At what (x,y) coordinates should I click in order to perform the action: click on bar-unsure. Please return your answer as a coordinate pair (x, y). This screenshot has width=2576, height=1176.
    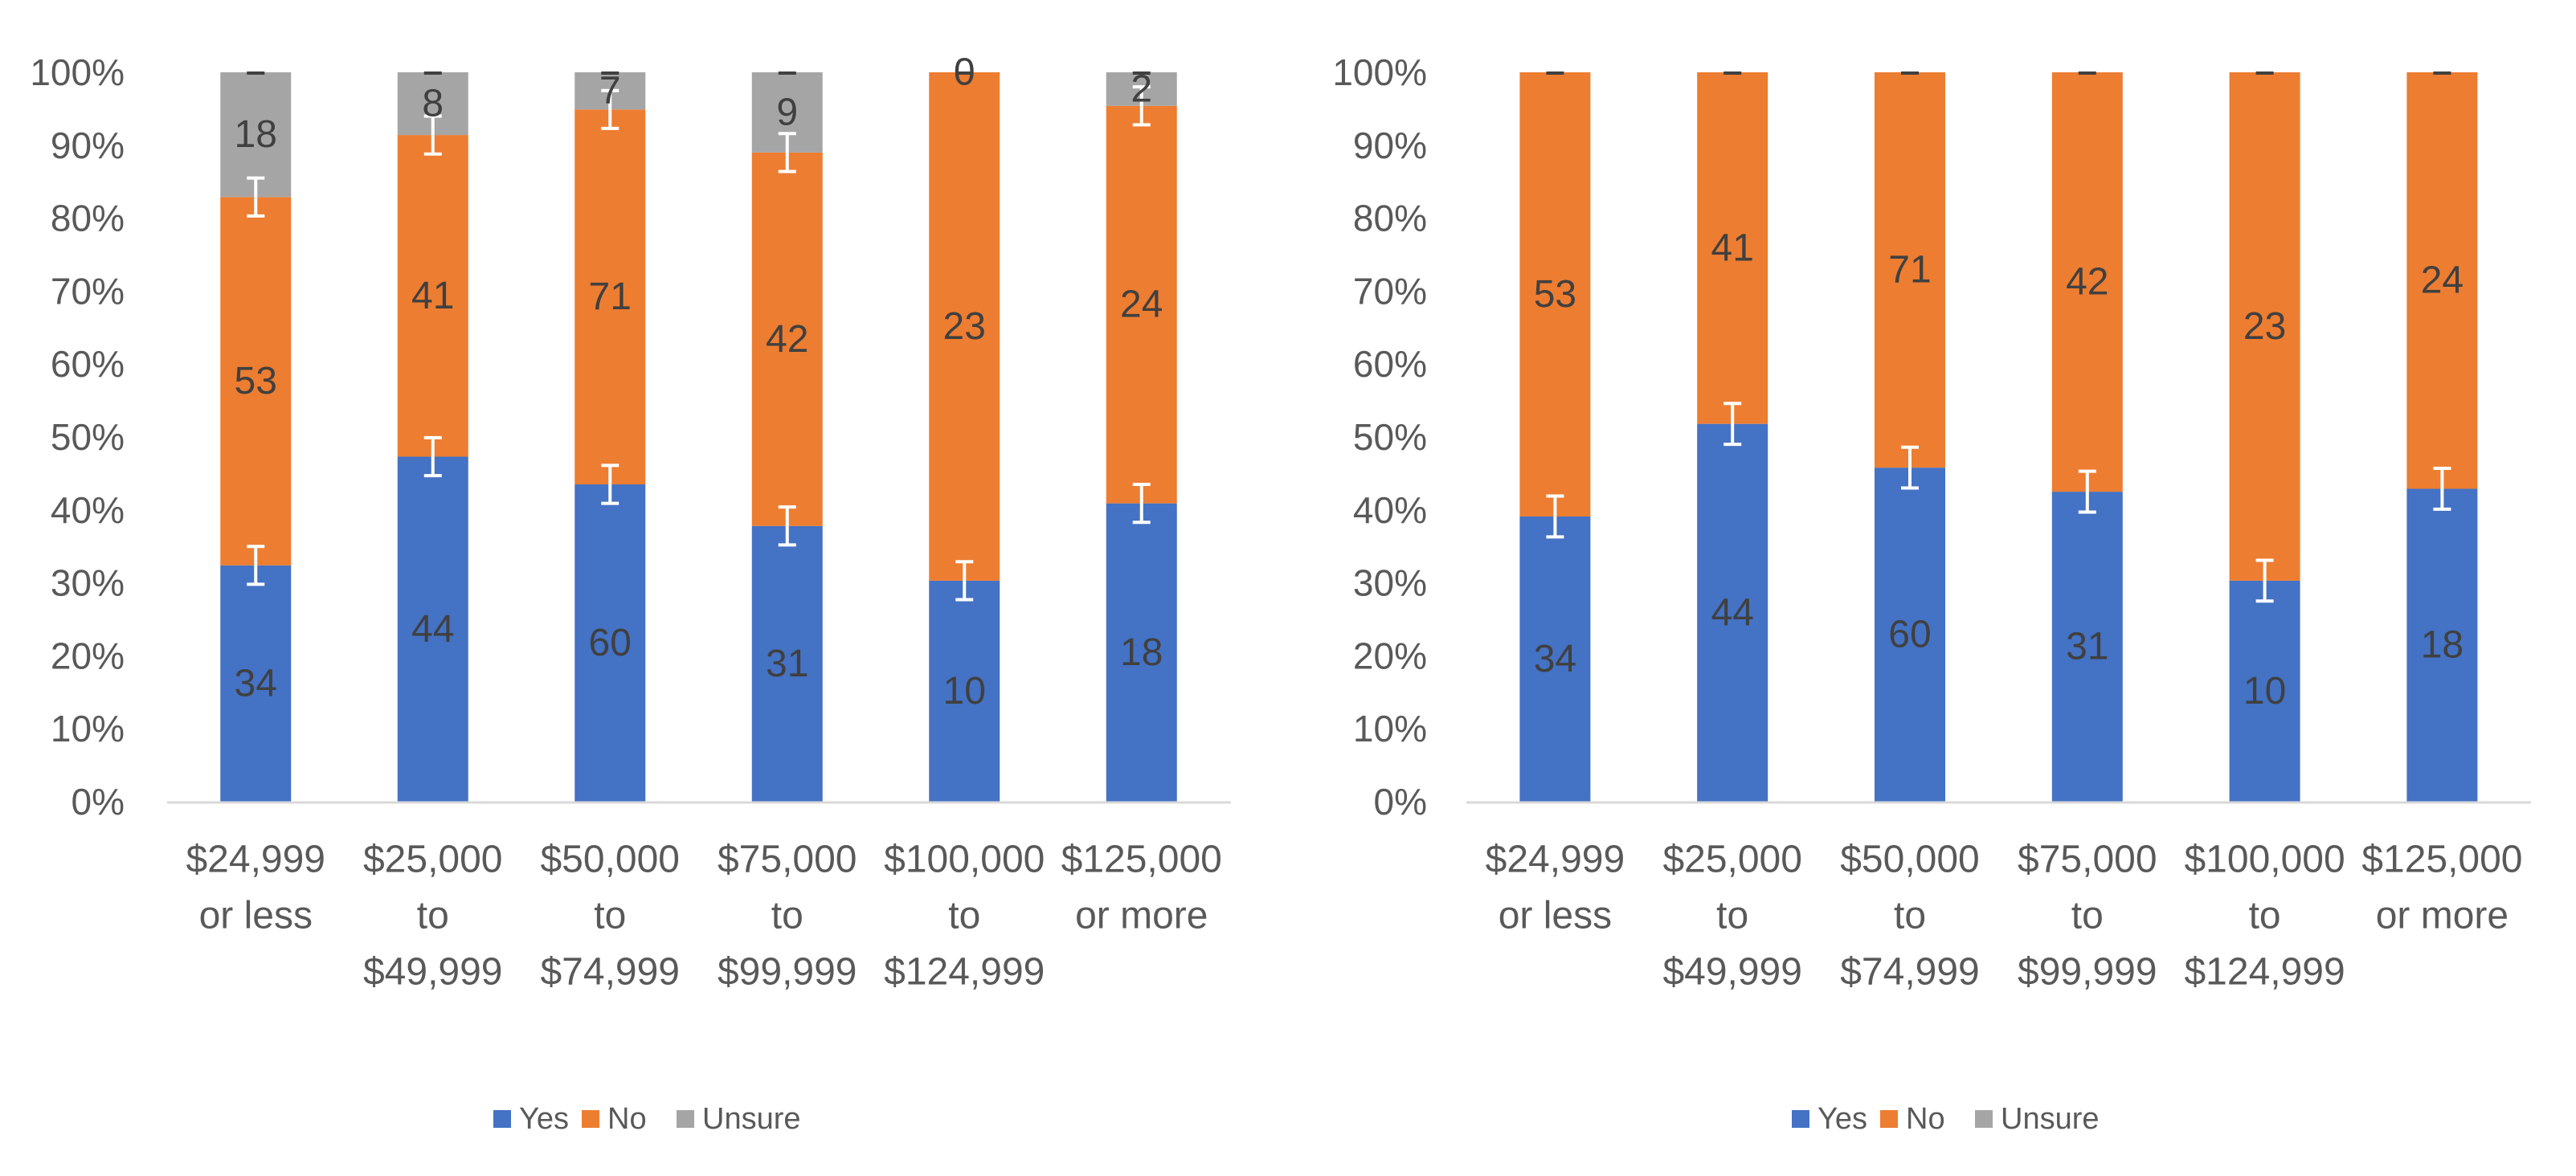
    Looking at the image, I should click on (256, 135).